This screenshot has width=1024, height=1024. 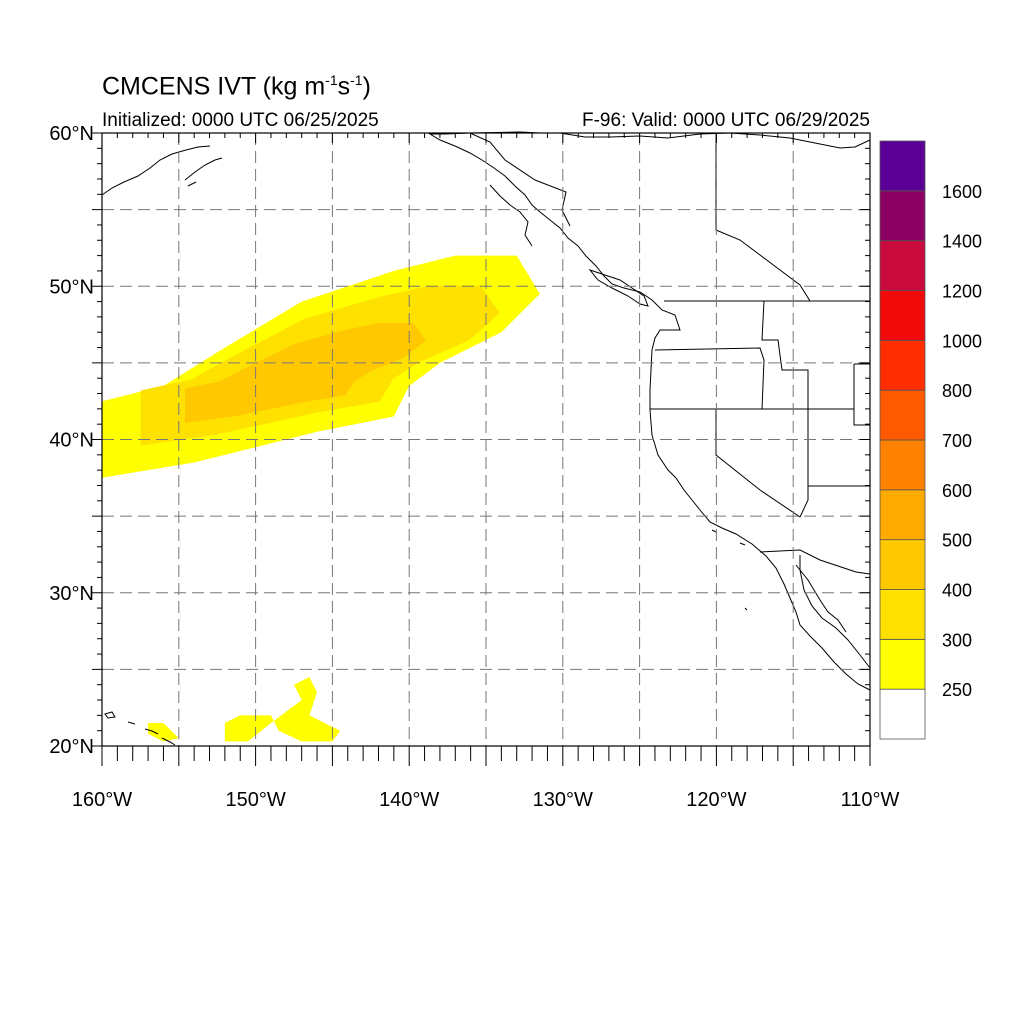 What do you see at coordinates (356, 80) in the screenshot?
I see `title-exp-2: -1` at bounding box center [356, 80].